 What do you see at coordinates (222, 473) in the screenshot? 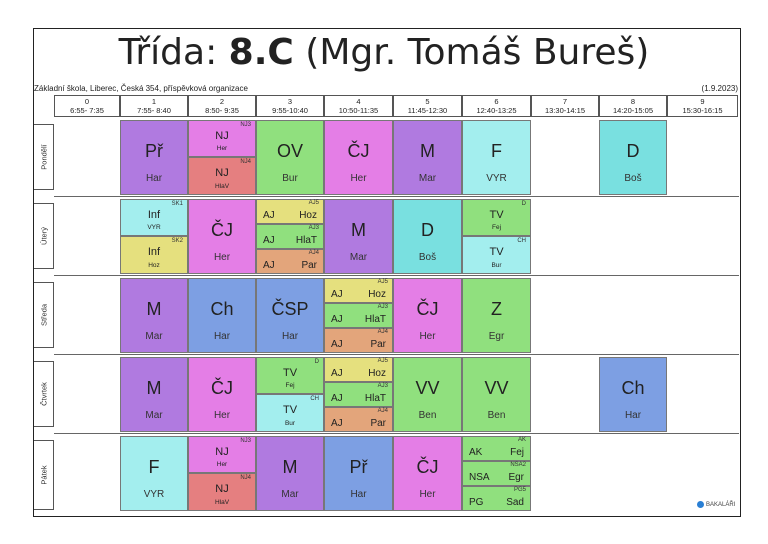
I see `lesson-fri-2: NJ3 NJ Her NJ4 NJ HlaV` at bounding box center [222, 473].